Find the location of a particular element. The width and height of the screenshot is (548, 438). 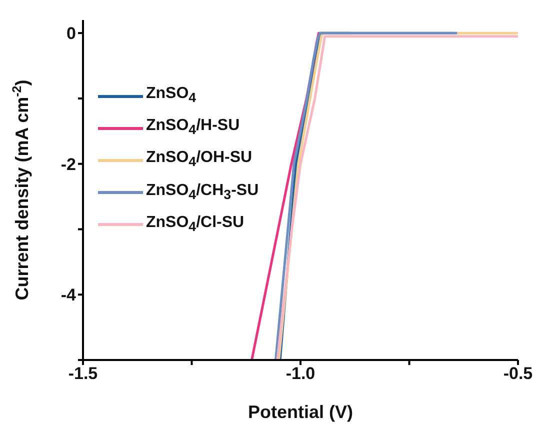

y-tick-label: -4 is located at coordinates (68, 295).